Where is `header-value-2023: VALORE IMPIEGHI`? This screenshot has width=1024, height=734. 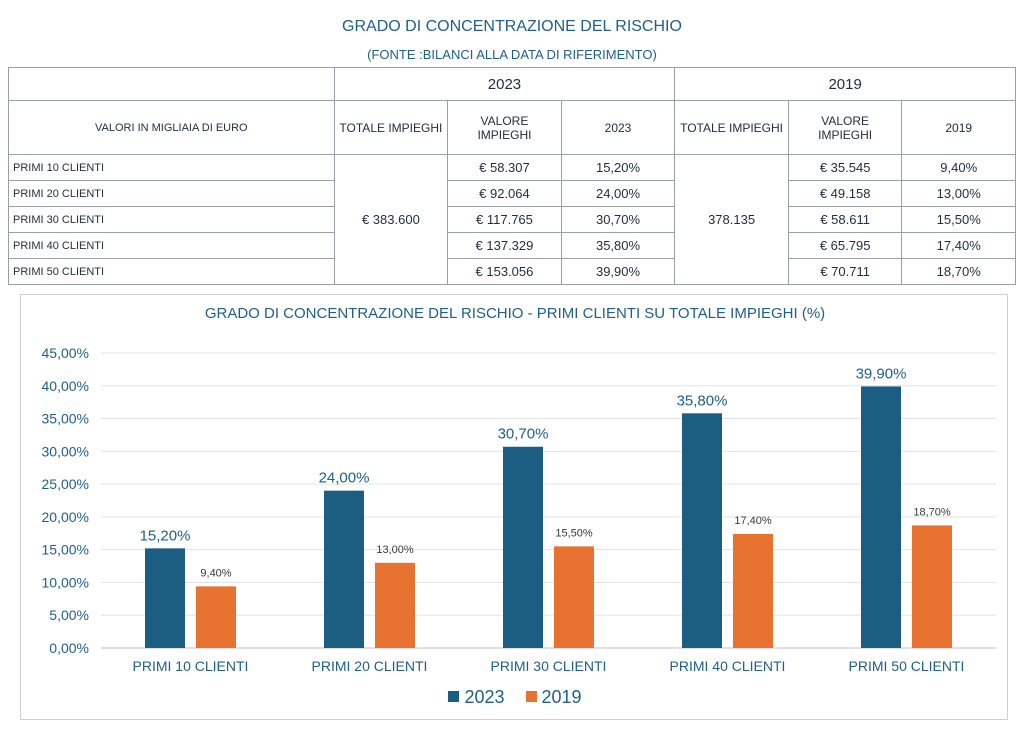 header-value-2023: VALORE IMPIEGHI is located at coordinates (504, 127).